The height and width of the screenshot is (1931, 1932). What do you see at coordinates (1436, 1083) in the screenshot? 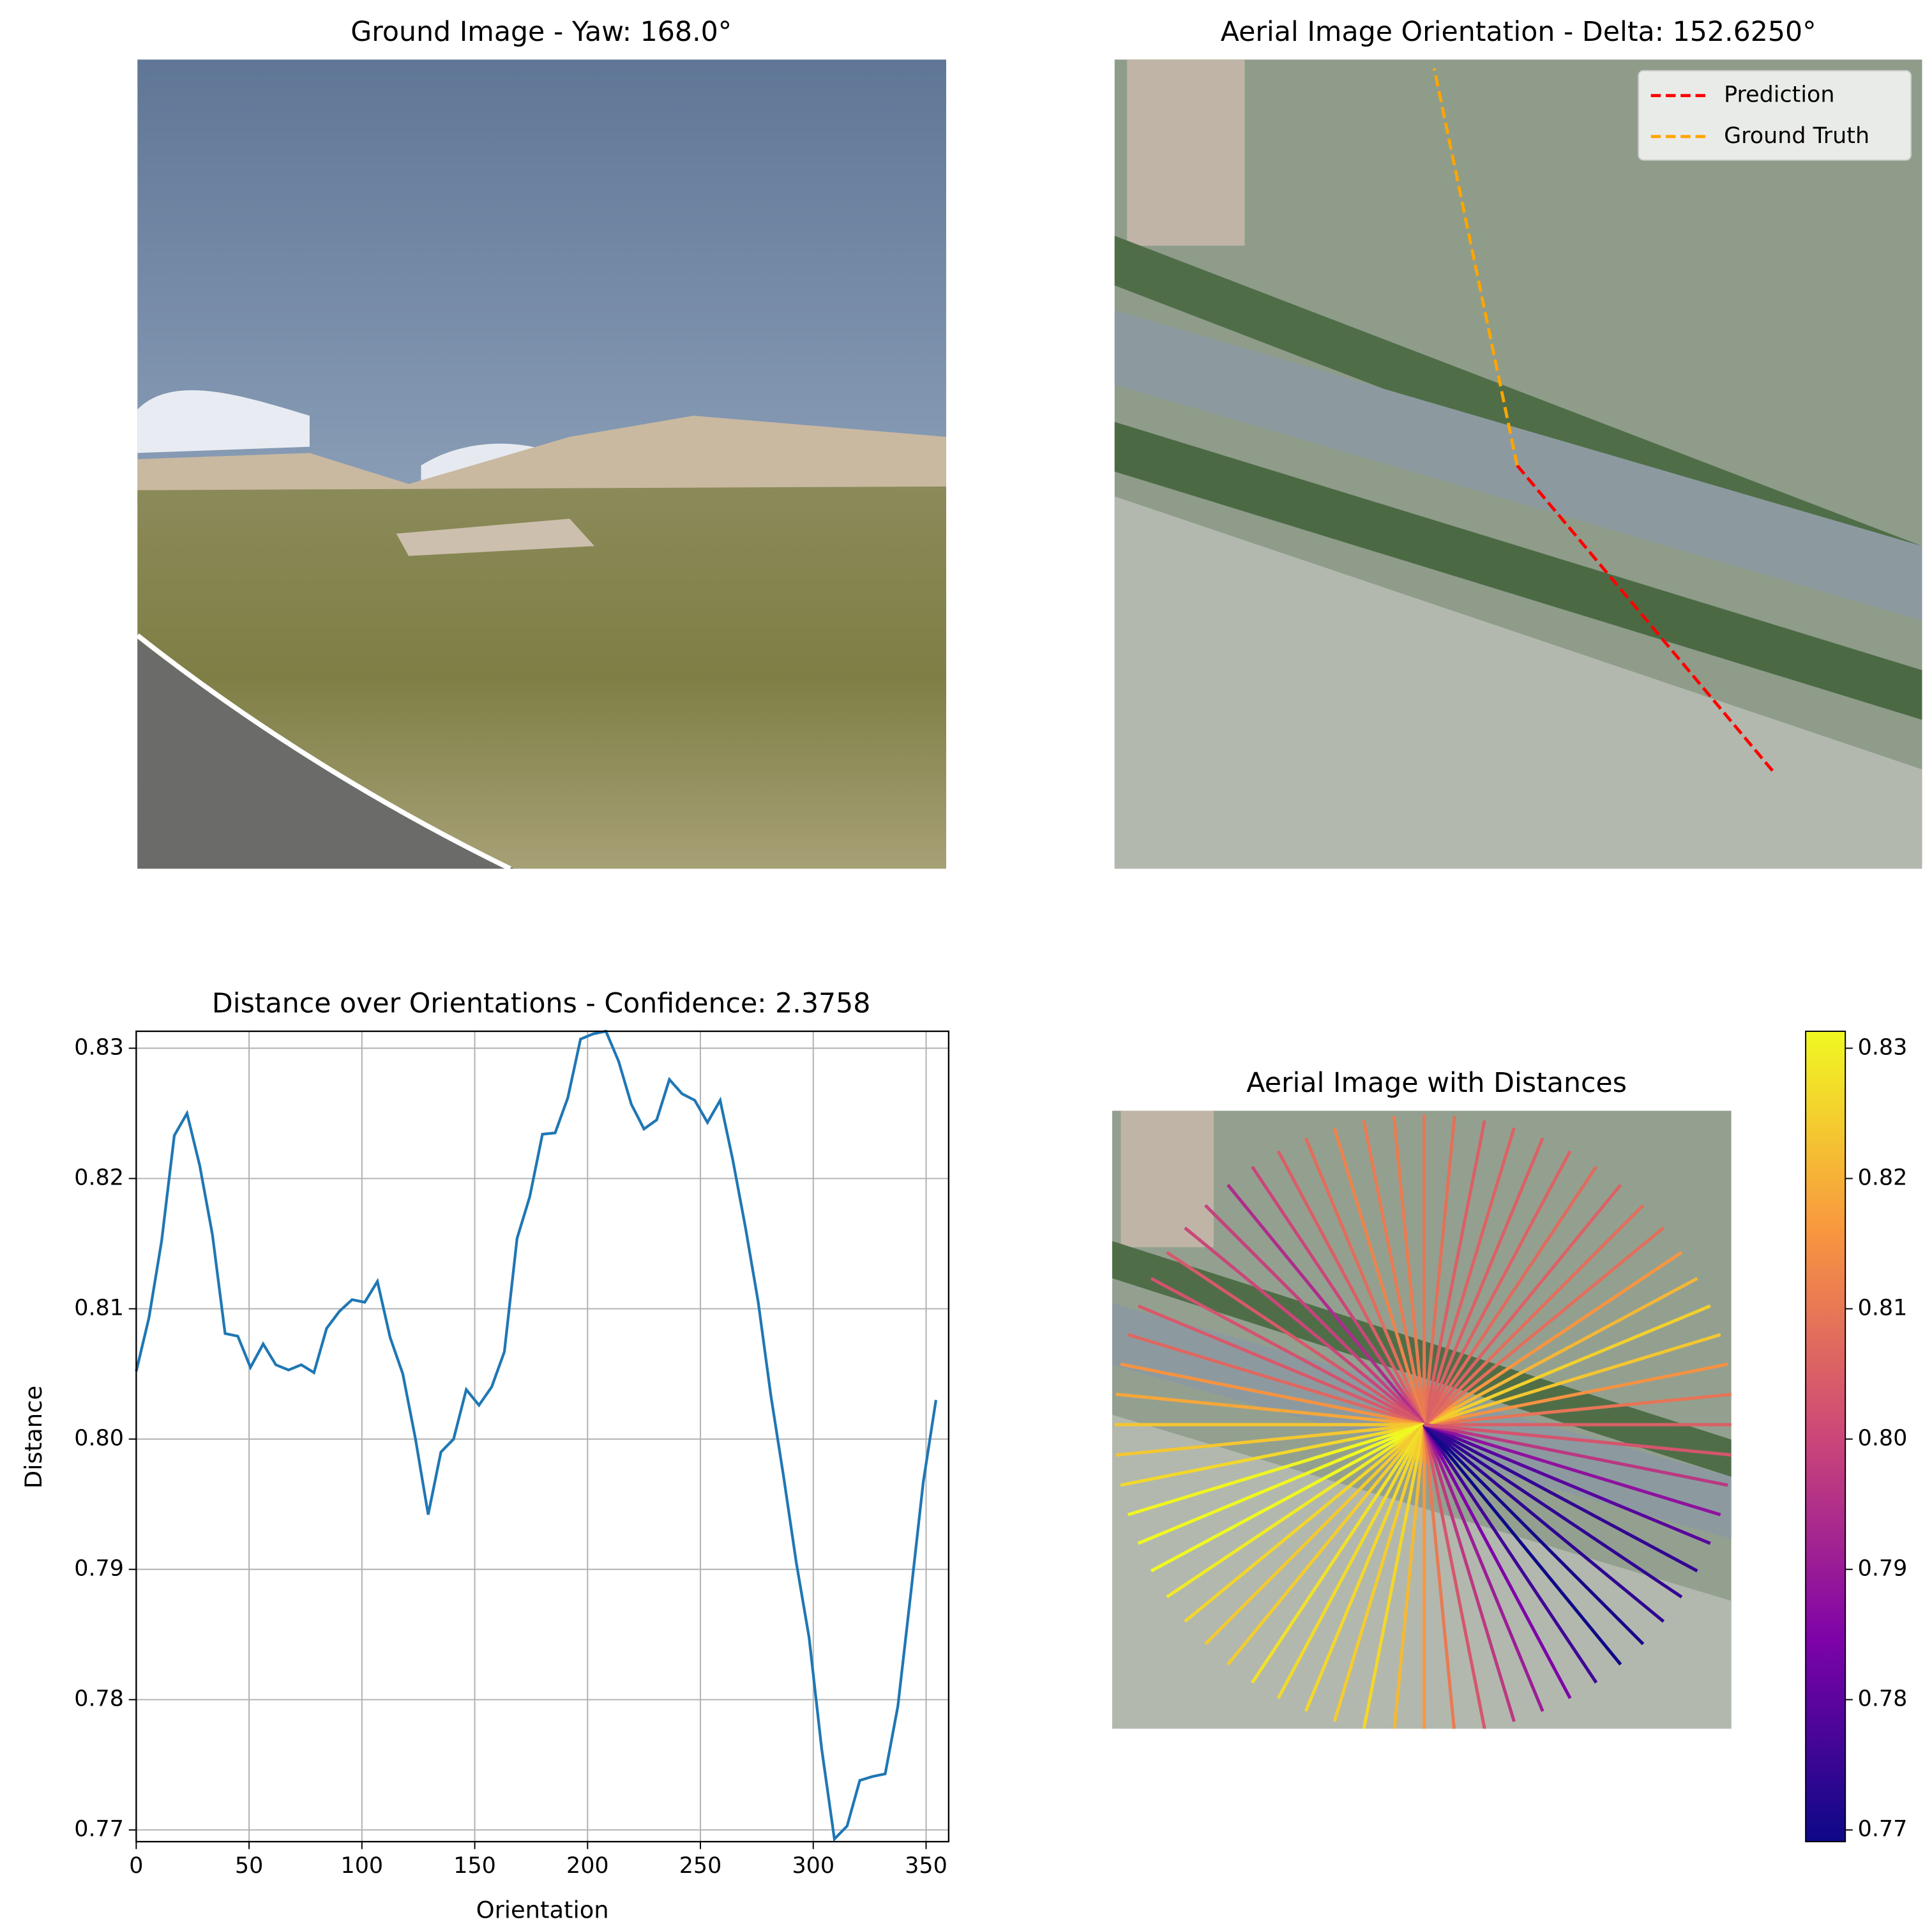
I see `panel-title: Aerial Image with Distances` at bounding box center [1436, 1083].